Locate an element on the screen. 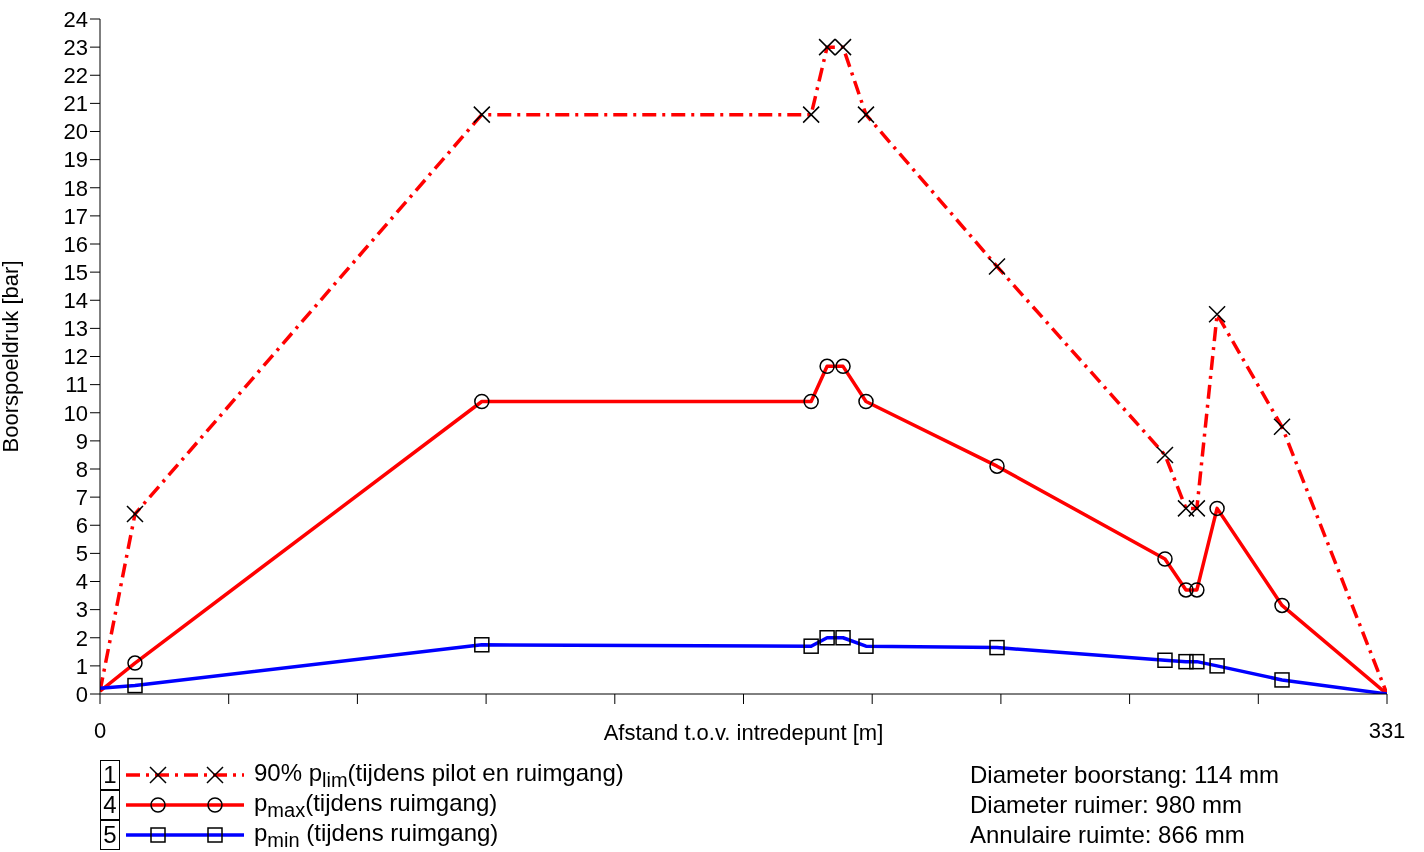 The height and width of the screenshot is (852, 1424). y-tick-label: 18 is located at coordinates (75, 188).